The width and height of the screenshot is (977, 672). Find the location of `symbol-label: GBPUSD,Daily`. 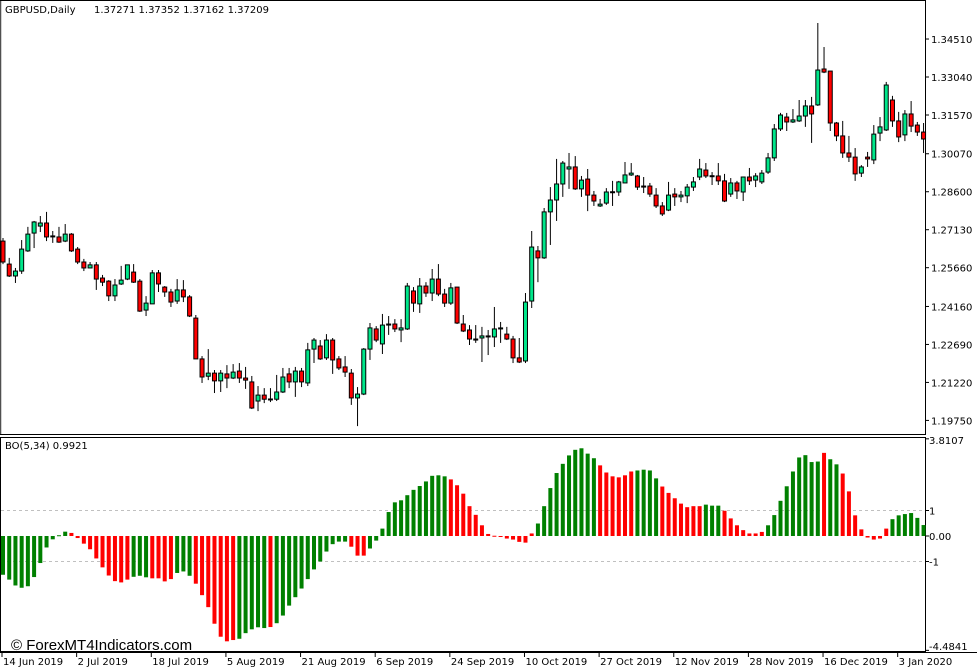

symbol-label: GBPUSD,Daily is located at coordinates (40, 10).